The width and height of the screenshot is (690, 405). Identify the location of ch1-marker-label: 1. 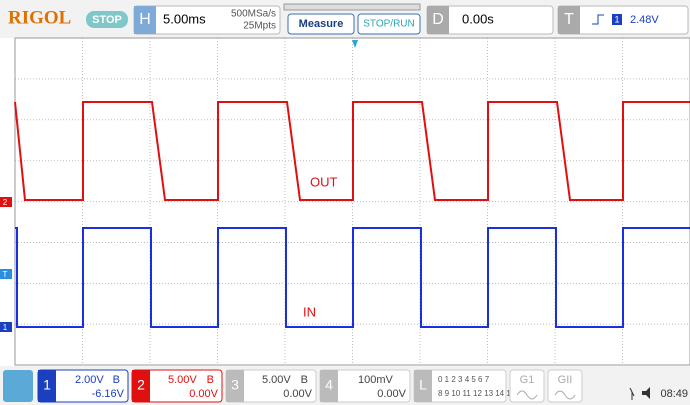
(5, 327).